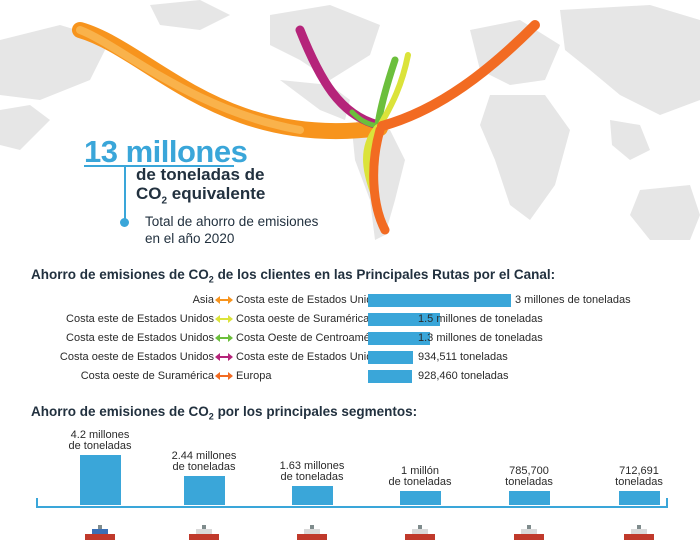 This screenshot has height=540, width=700. What do you see at coordinates (190, 238) in the screenshot?
I see `total-caption-line2: en el año 2020` at bounding box center [190, 238].